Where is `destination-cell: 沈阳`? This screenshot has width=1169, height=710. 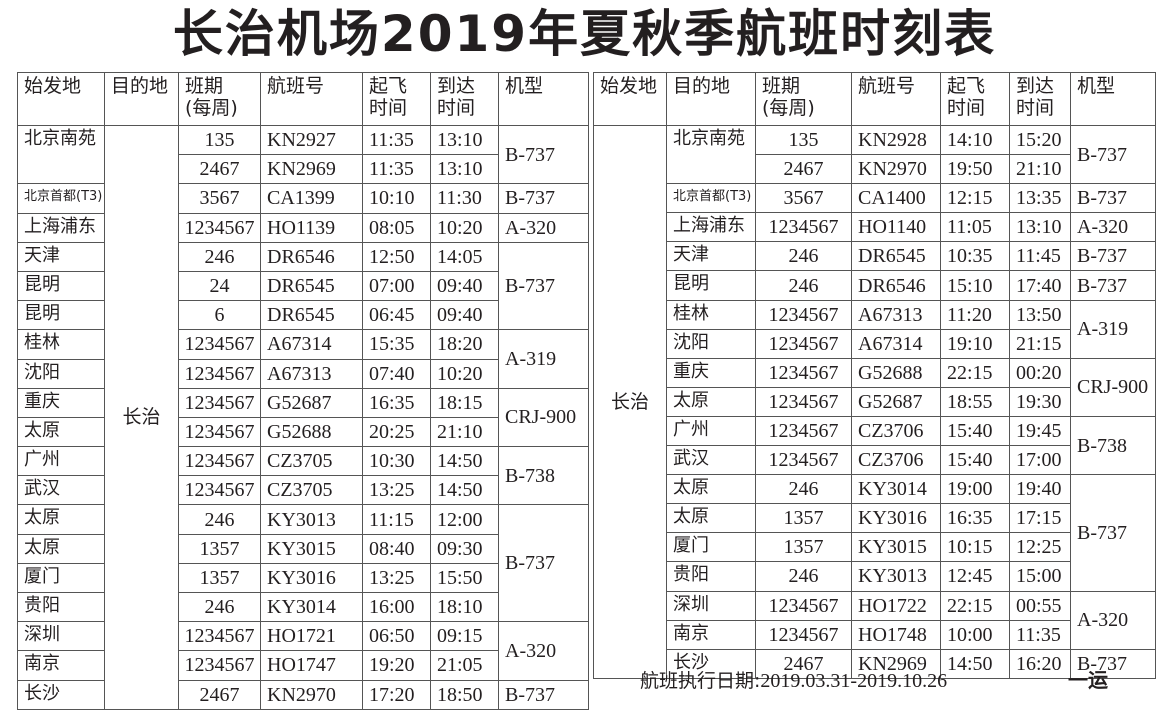 destination-cell: 沈阳 is located at coordinates (711, 343).